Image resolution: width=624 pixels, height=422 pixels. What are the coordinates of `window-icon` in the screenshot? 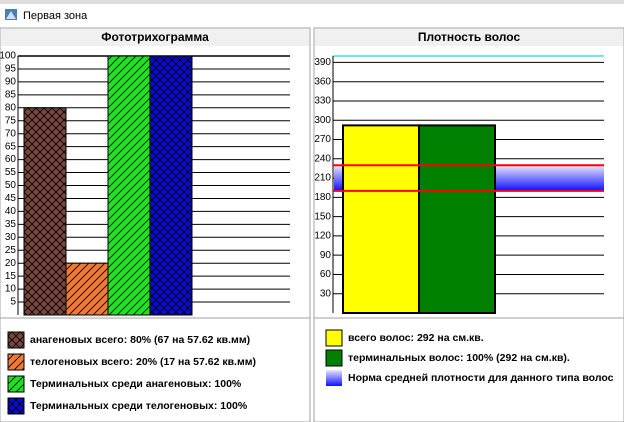 It's located at (11, 14).